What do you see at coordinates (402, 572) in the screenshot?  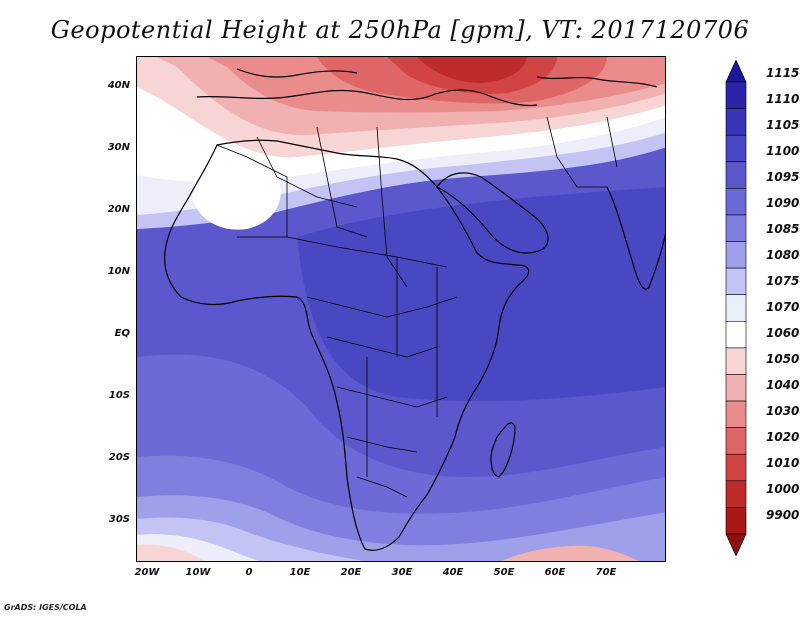 I see `lon-label-30e: 30E` at bounding box center [402, 572].